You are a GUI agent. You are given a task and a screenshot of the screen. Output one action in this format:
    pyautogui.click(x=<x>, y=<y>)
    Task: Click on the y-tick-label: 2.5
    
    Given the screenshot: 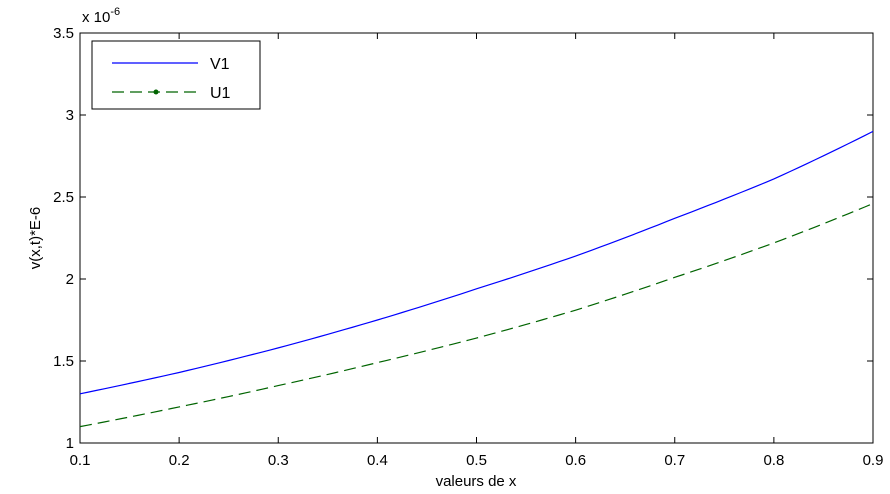 What is the action you would take?
    pyautogui.click(x=63, y=197)
    